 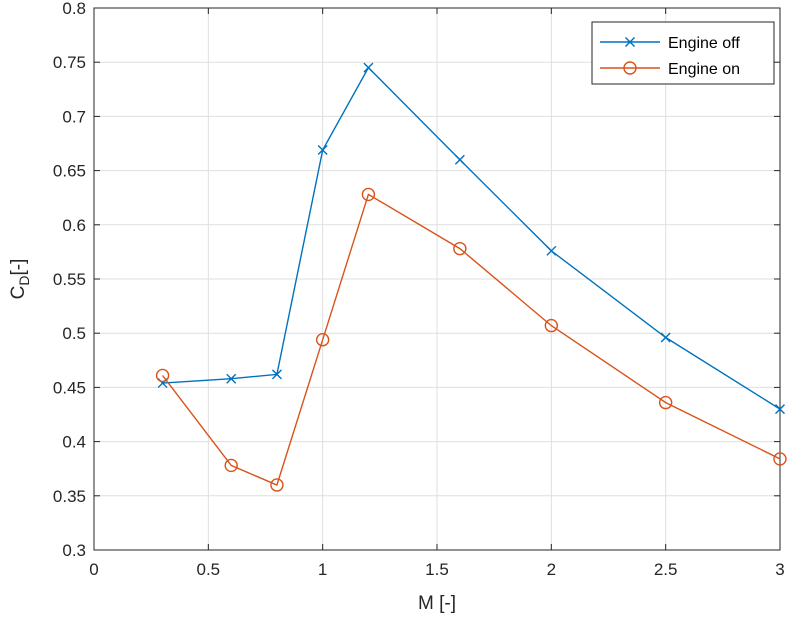 I want to click on x-tick-label: 0.5, so click(x=209, y=569).